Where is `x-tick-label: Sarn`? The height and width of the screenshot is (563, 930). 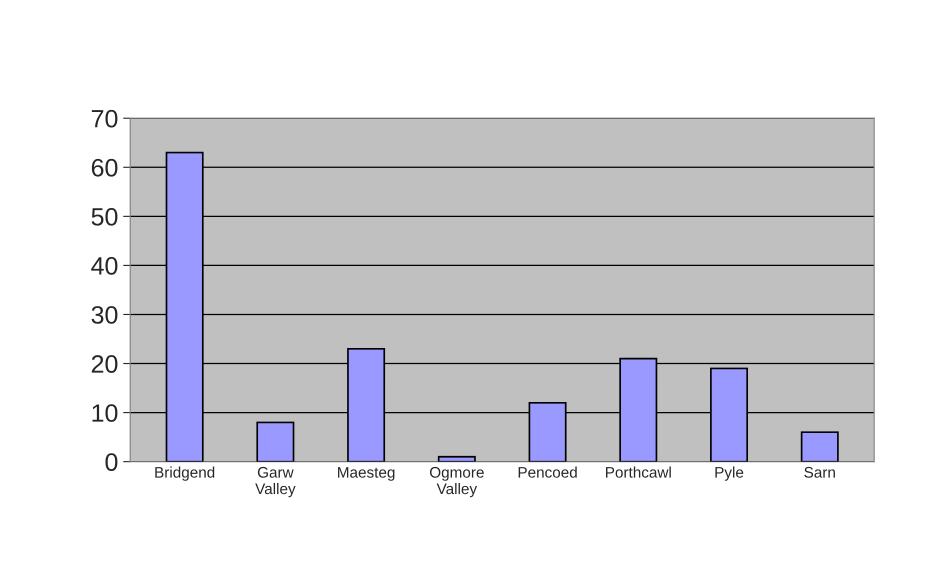
x-tick-label: Sarn is located at coordinates (819, 472).